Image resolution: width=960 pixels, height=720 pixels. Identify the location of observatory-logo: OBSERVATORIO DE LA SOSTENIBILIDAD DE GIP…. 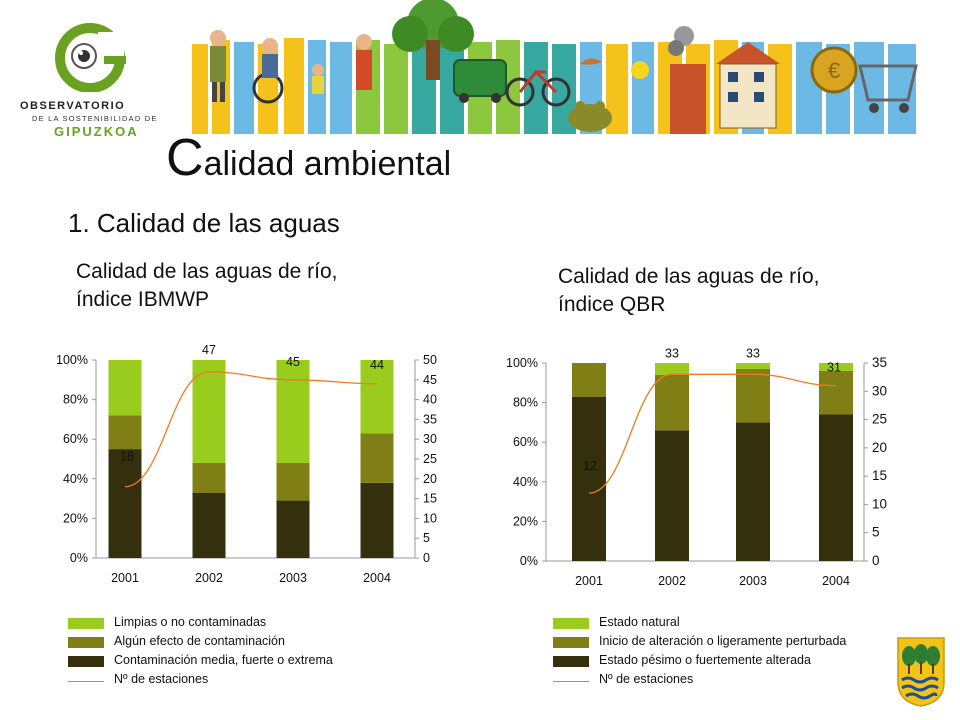
(103, 78).